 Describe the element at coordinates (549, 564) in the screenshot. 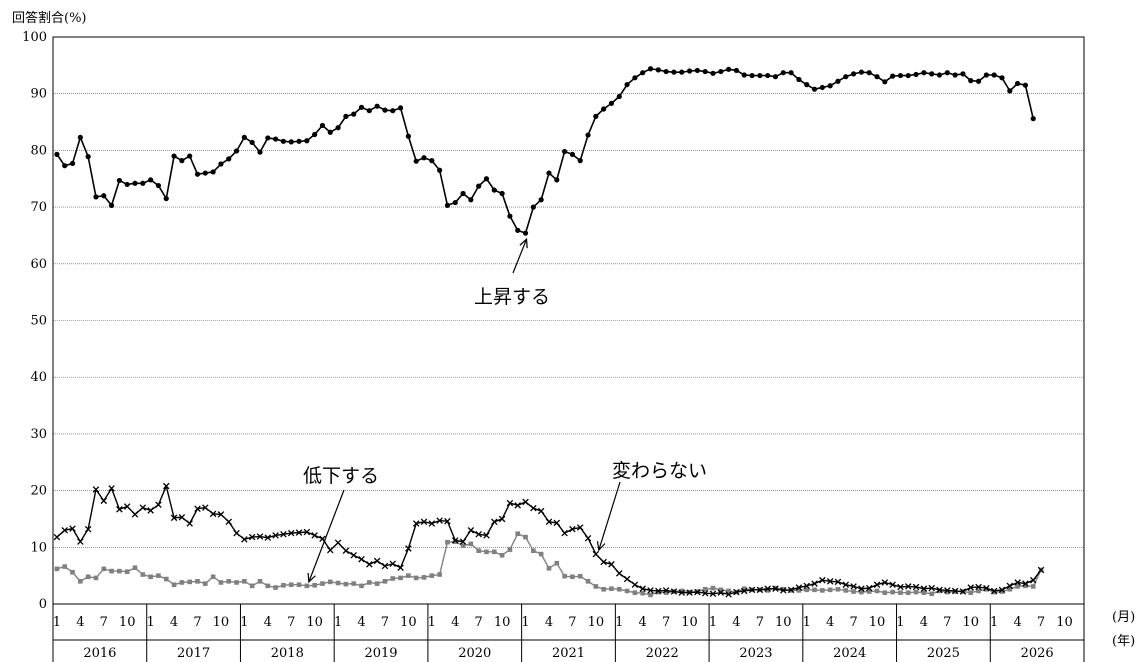

I see `series-square` at that location.